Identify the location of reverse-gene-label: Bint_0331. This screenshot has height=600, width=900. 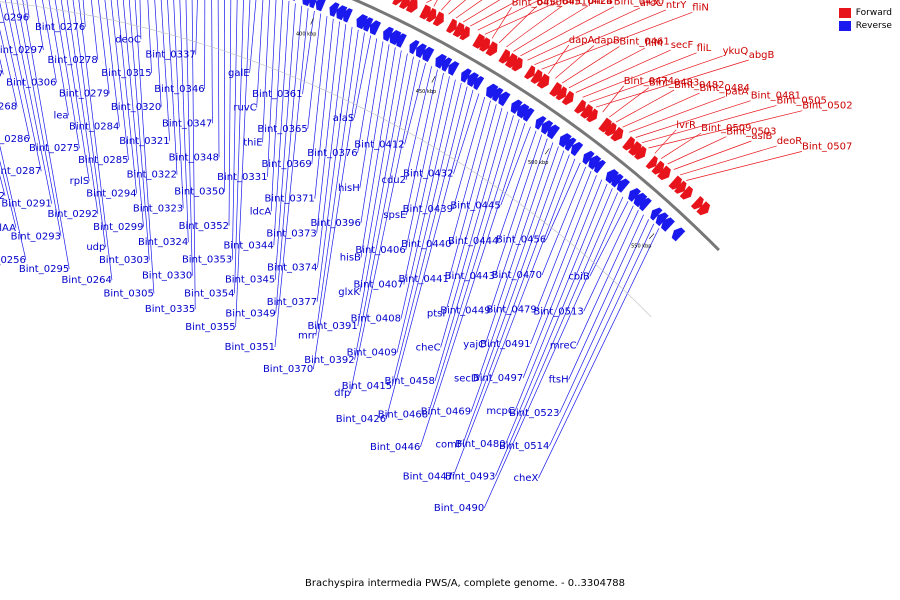
(242, 177).